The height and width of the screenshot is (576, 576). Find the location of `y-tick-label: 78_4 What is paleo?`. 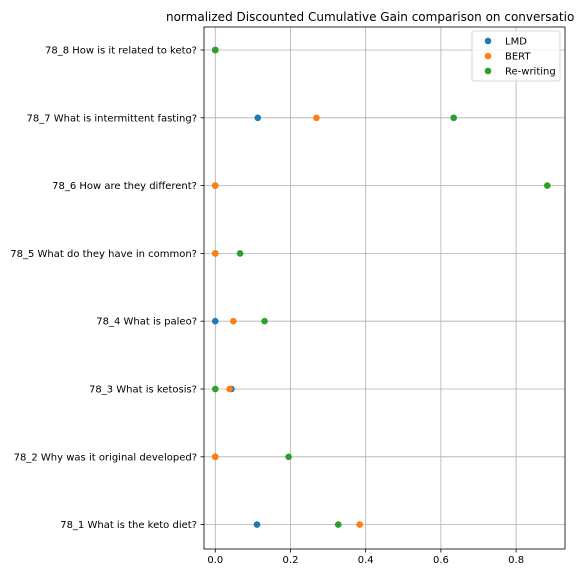

y-tick-label: 78_4 What is paleo? is located at coordinates (146, 322).